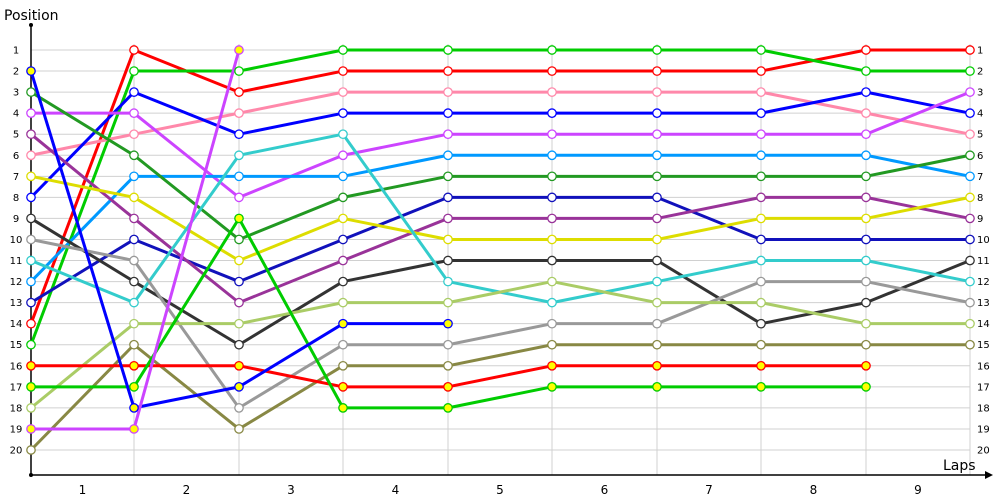 This screenshot has height=500, width=1000. I want to click on y-tick-label-left: 20, so click(16, 451).